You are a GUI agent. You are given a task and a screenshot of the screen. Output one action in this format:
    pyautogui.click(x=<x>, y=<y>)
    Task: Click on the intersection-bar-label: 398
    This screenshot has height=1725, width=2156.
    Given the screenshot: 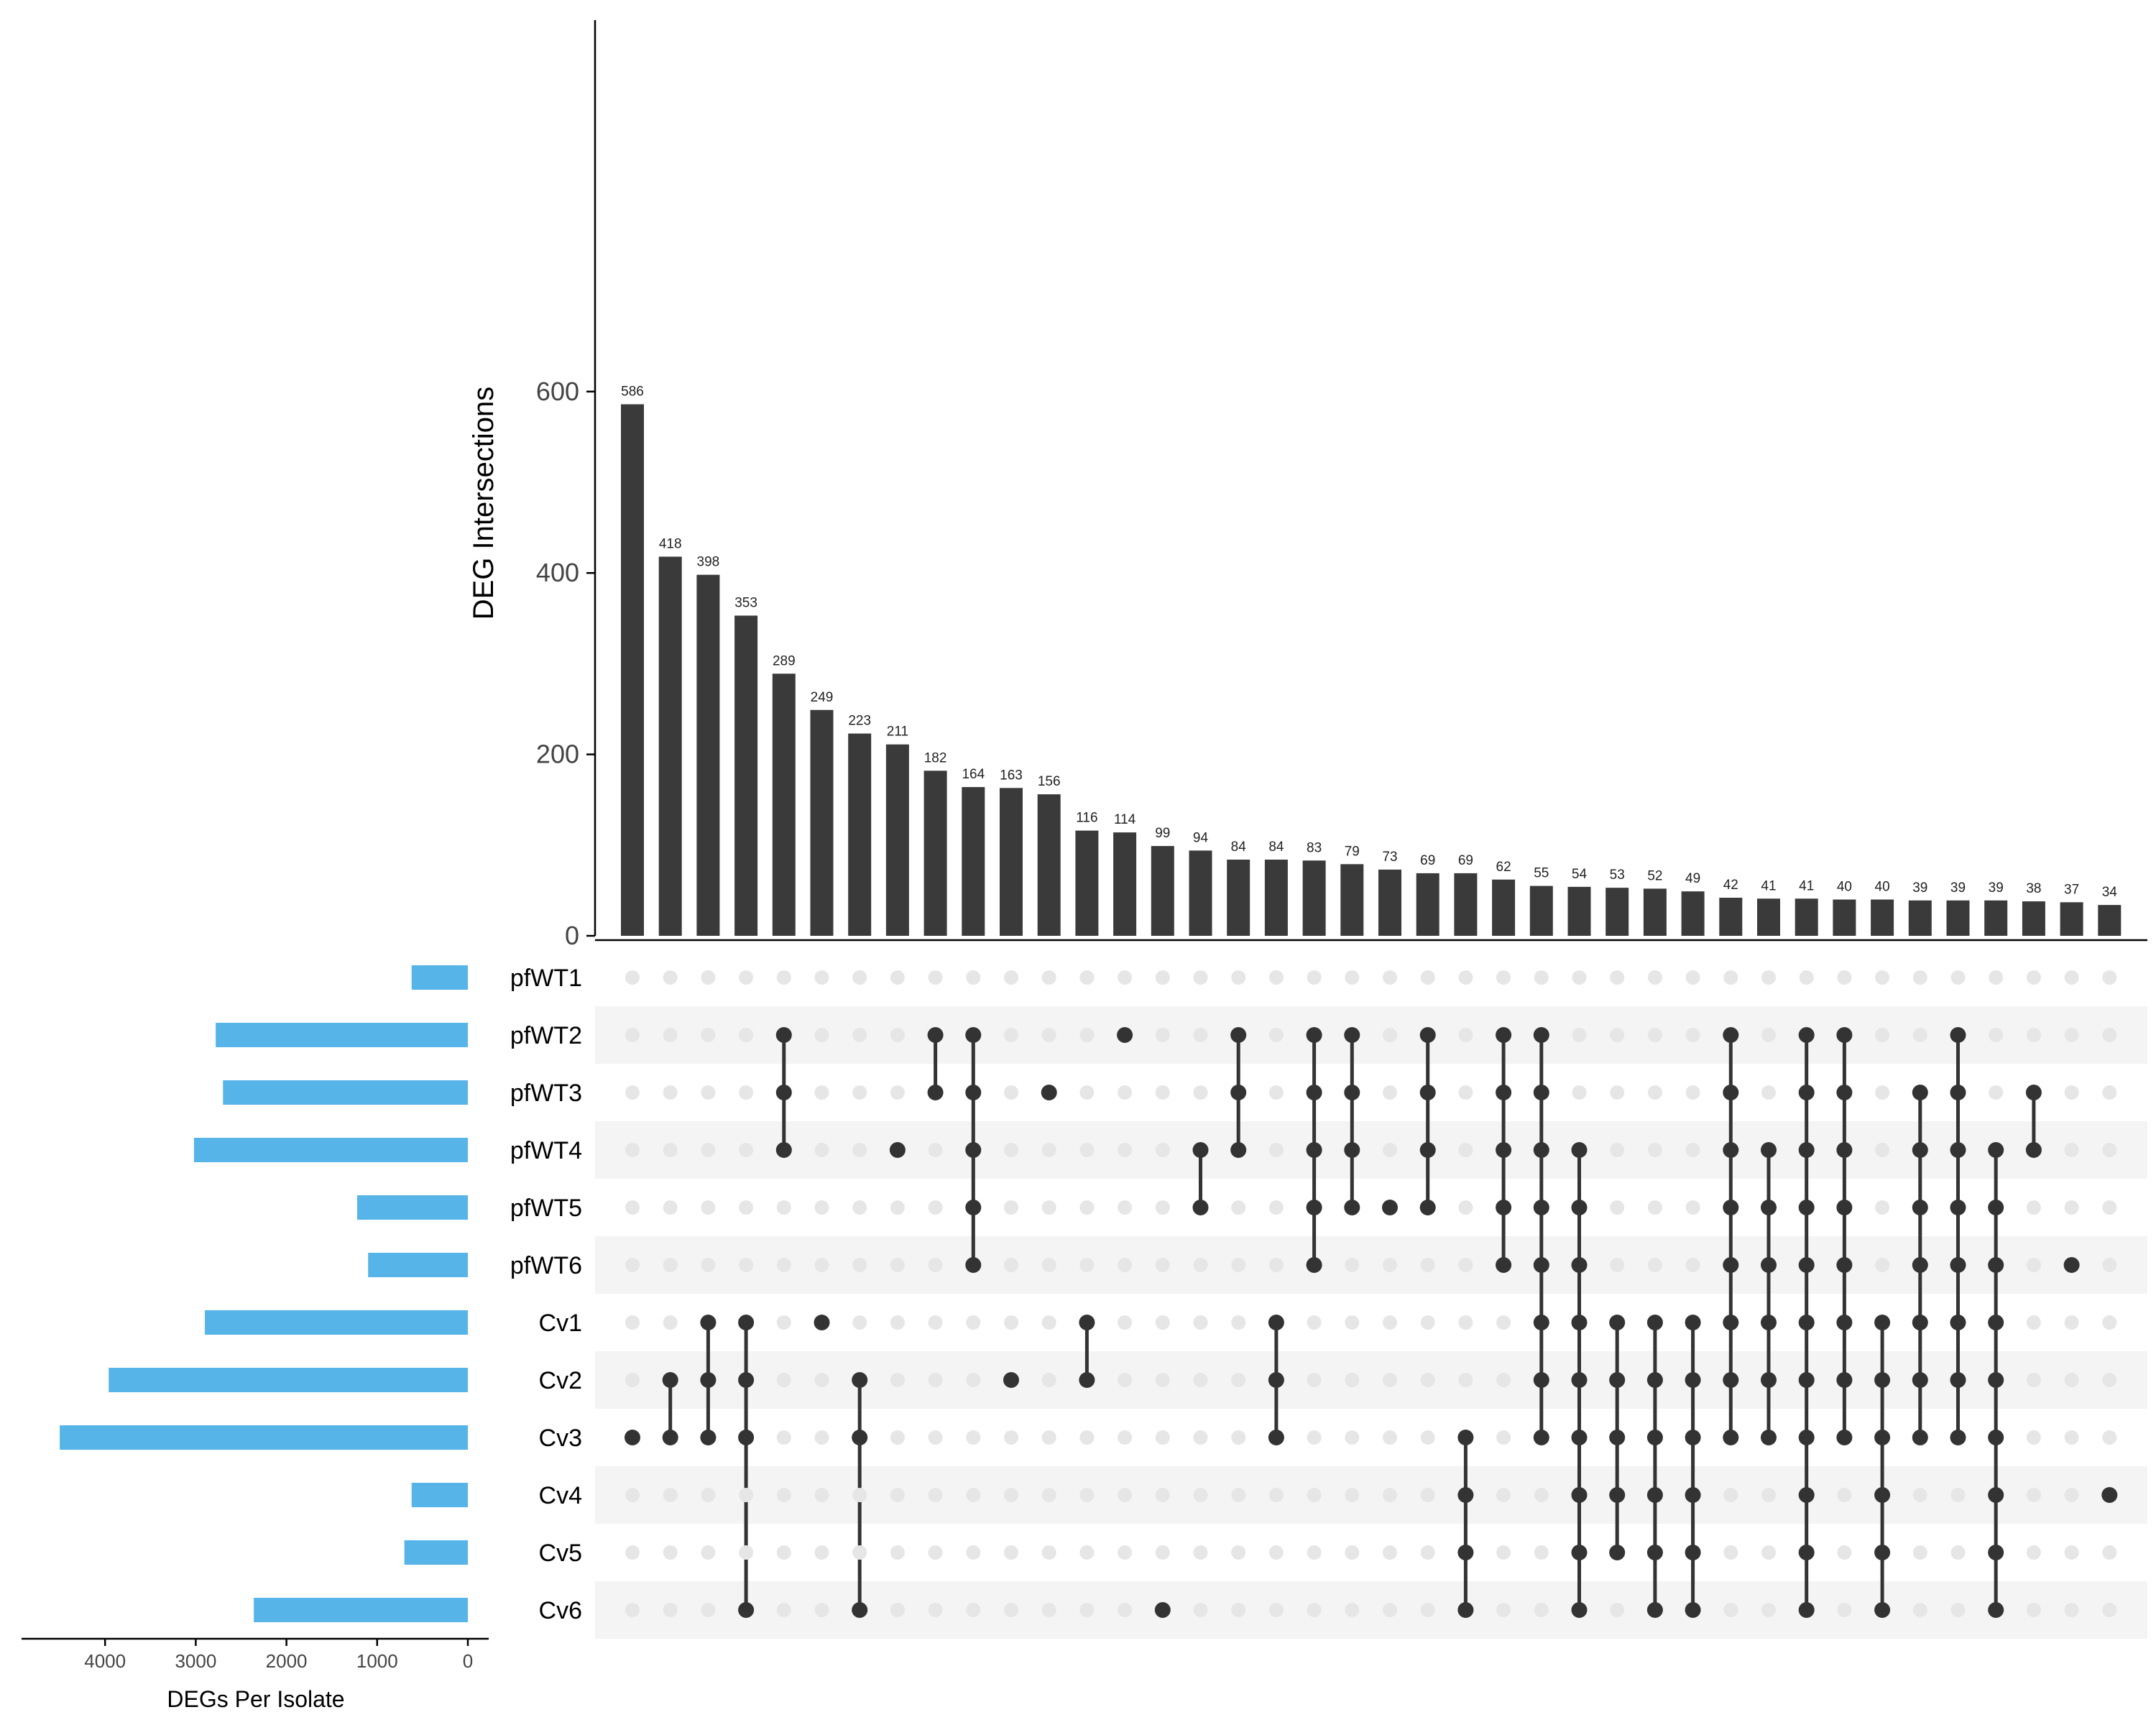 What is the action you would take?
    pyautogui.click(x=708, y=562)
    